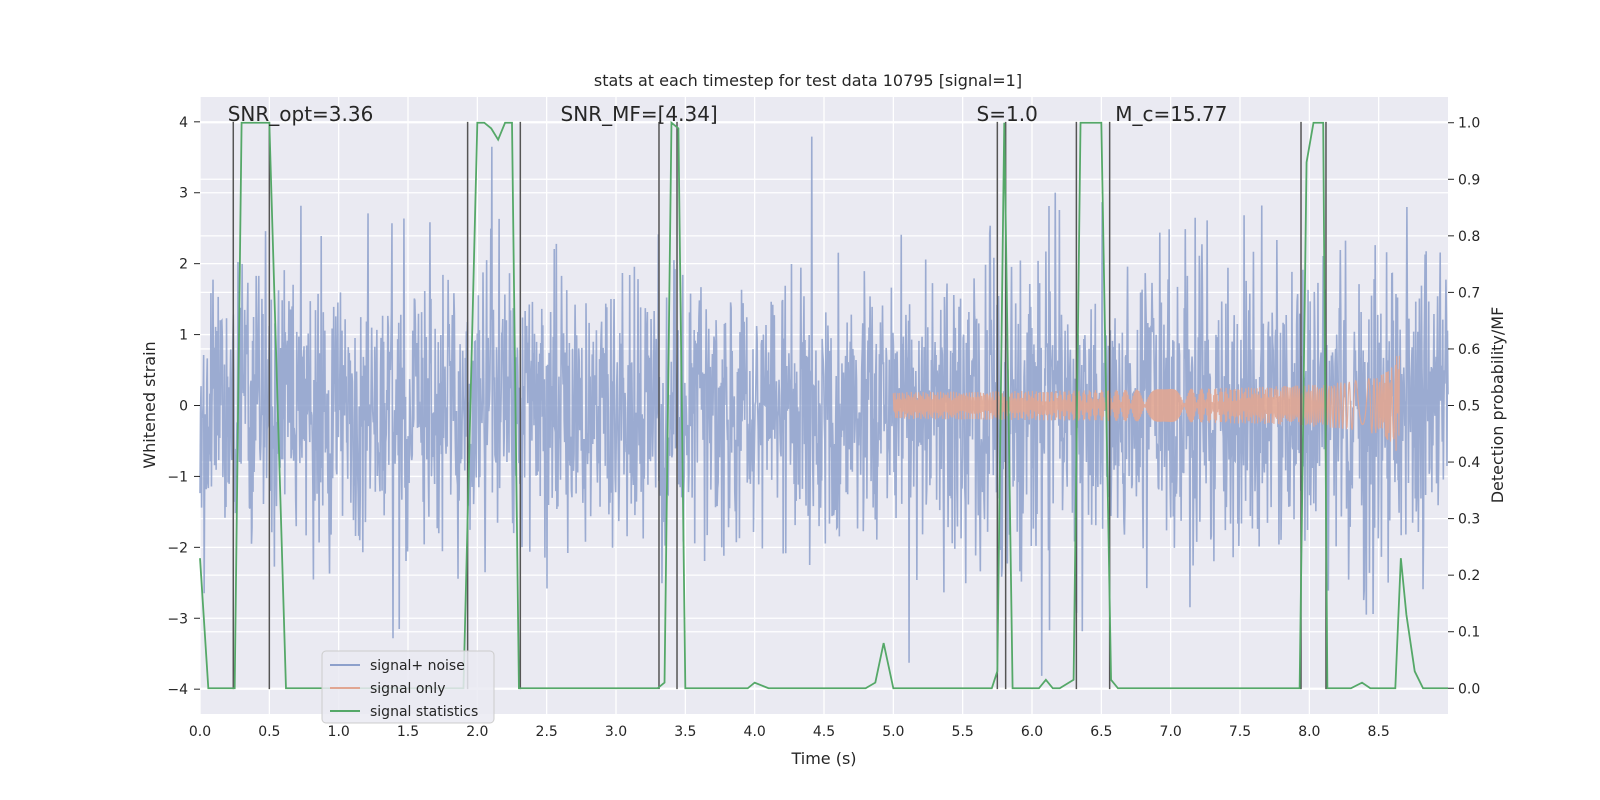 The image size is (1600, 800). What do you see at coordinates (728, 114) in the screenshot?
I see `annotations: SNR_opt=3.36 SNR_MF=[4.34] S=1.0 M_c=15.77` at bounding box center [728, 114].